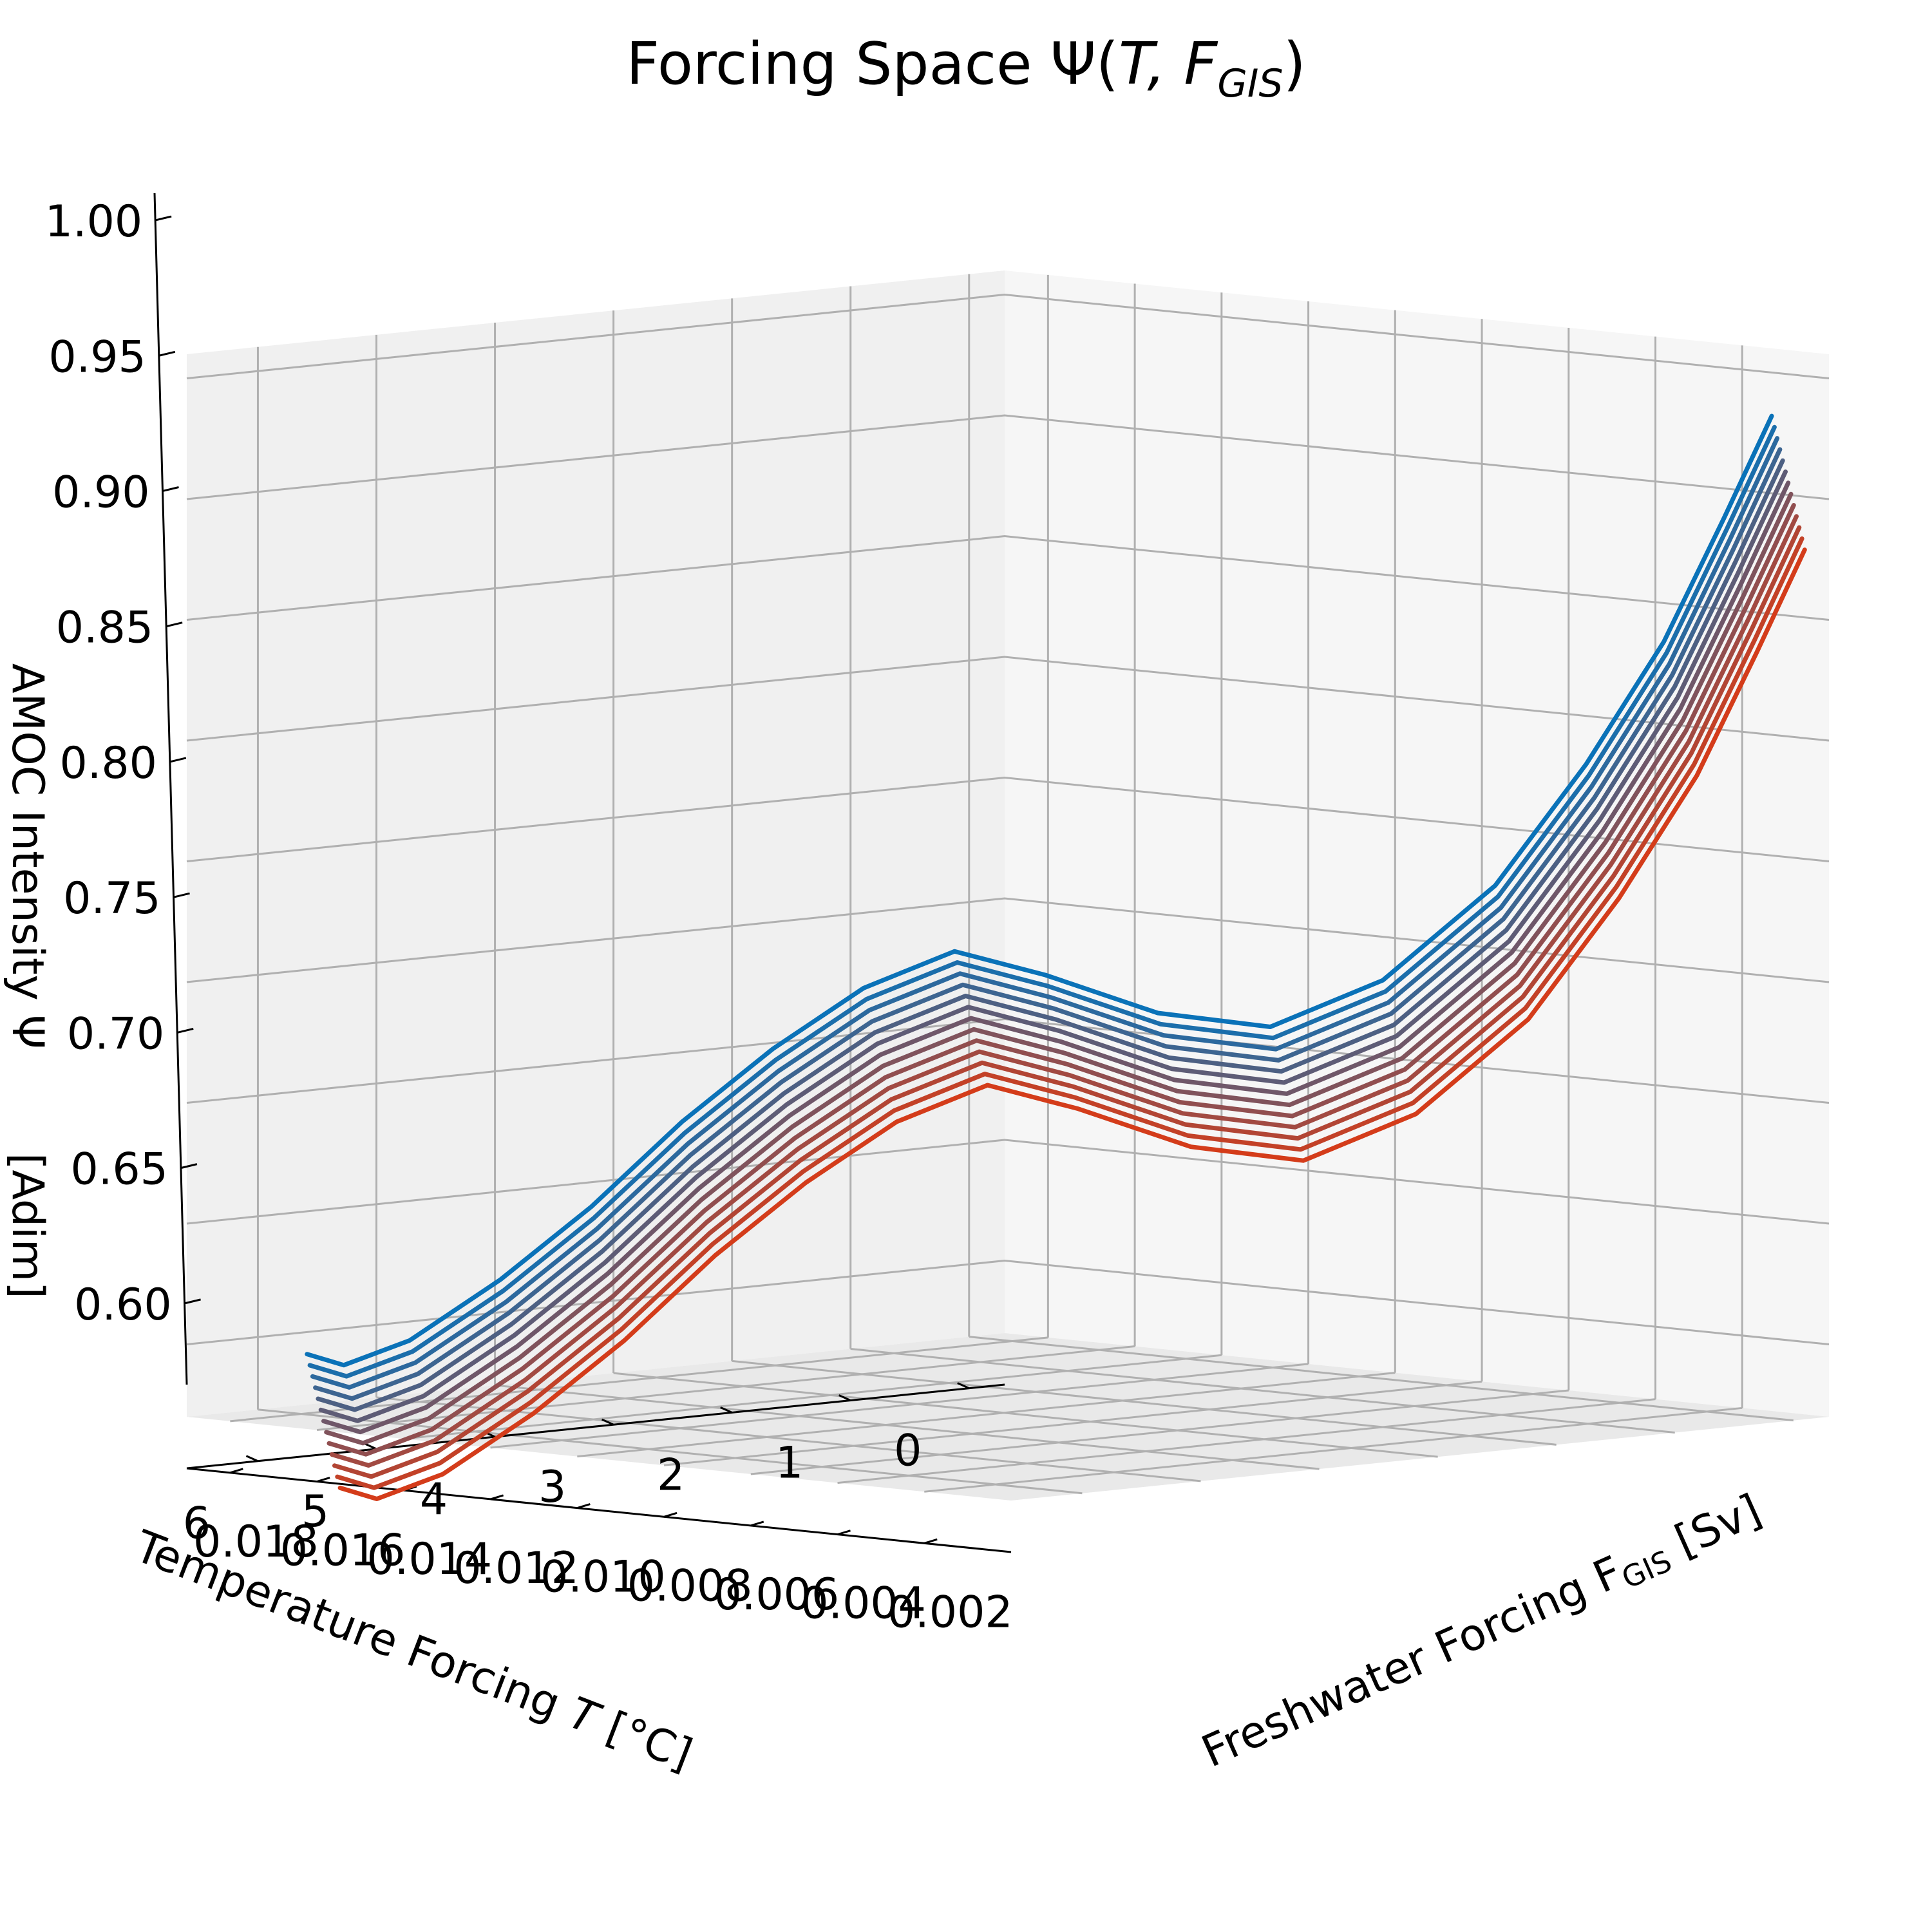 The width and height of the screenshot is (1932, 1932). I want to click on ylabel-part-unit: [Sv], so click(1712, 1529).